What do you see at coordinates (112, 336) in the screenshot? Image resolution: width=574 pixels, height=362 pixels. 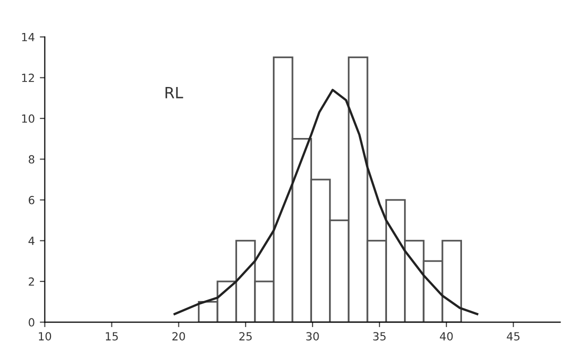 I see `x-tick-label: 15` at bounding box center [112, 336].